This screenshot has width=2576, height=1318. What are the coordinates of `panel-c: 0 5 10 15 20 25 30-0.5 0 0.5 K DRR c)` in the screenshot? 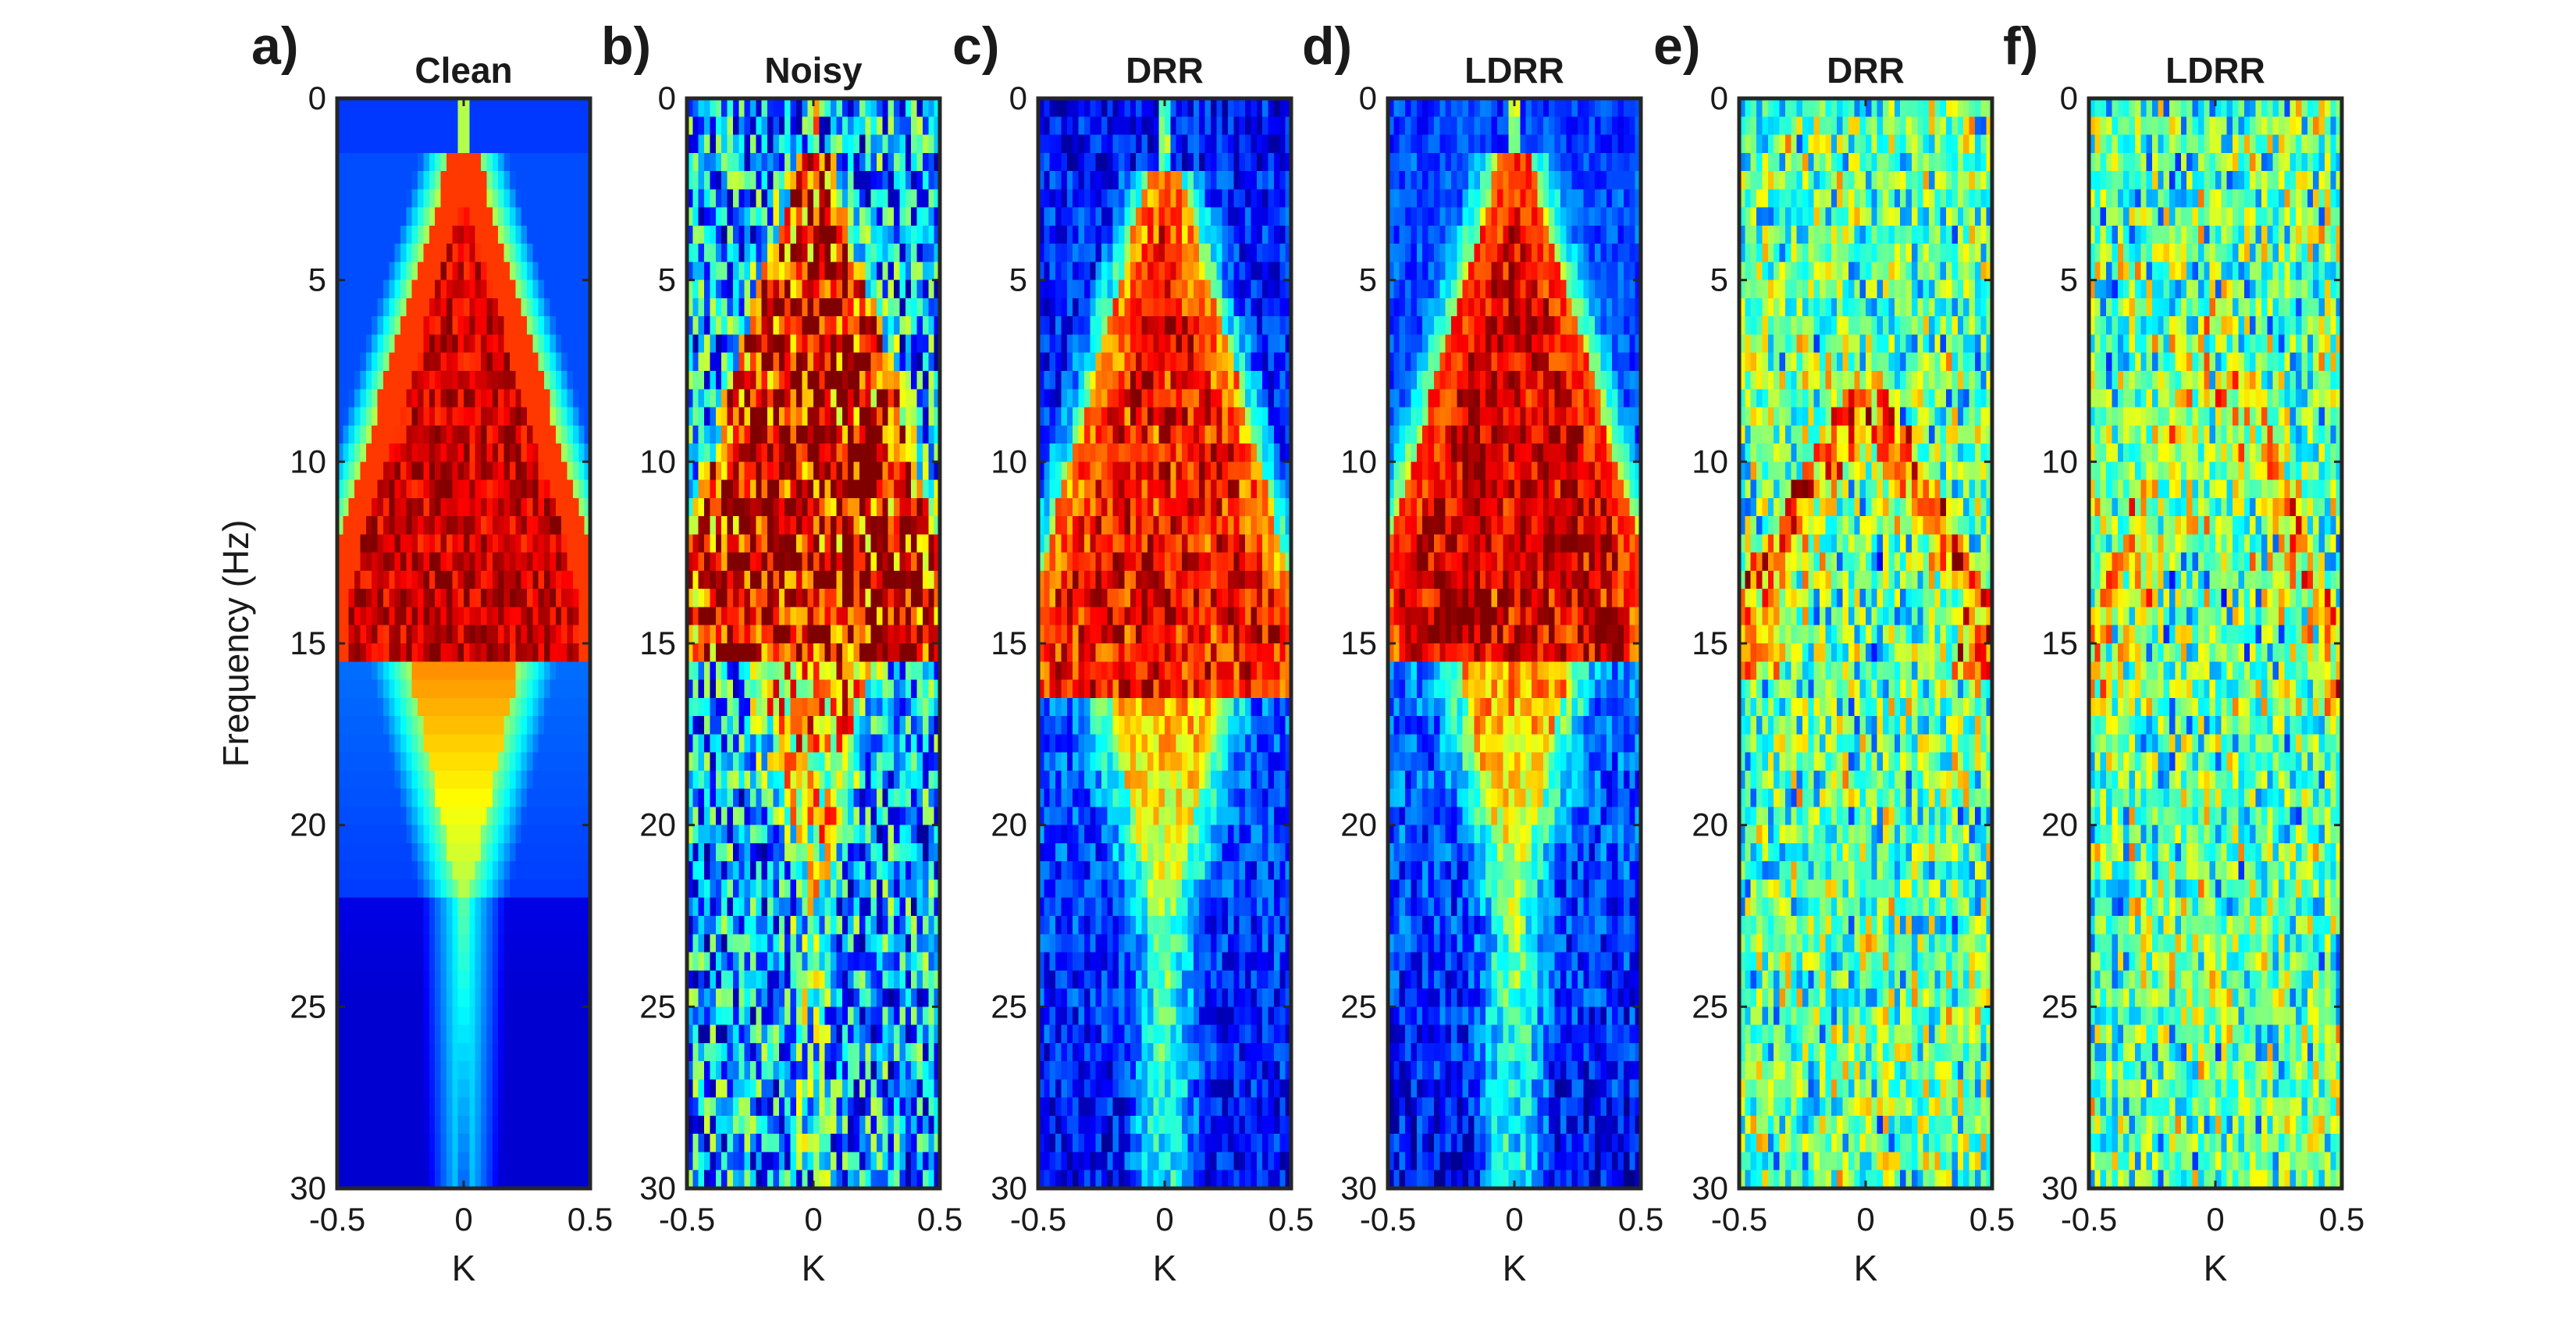 It's located at (1133, 652).